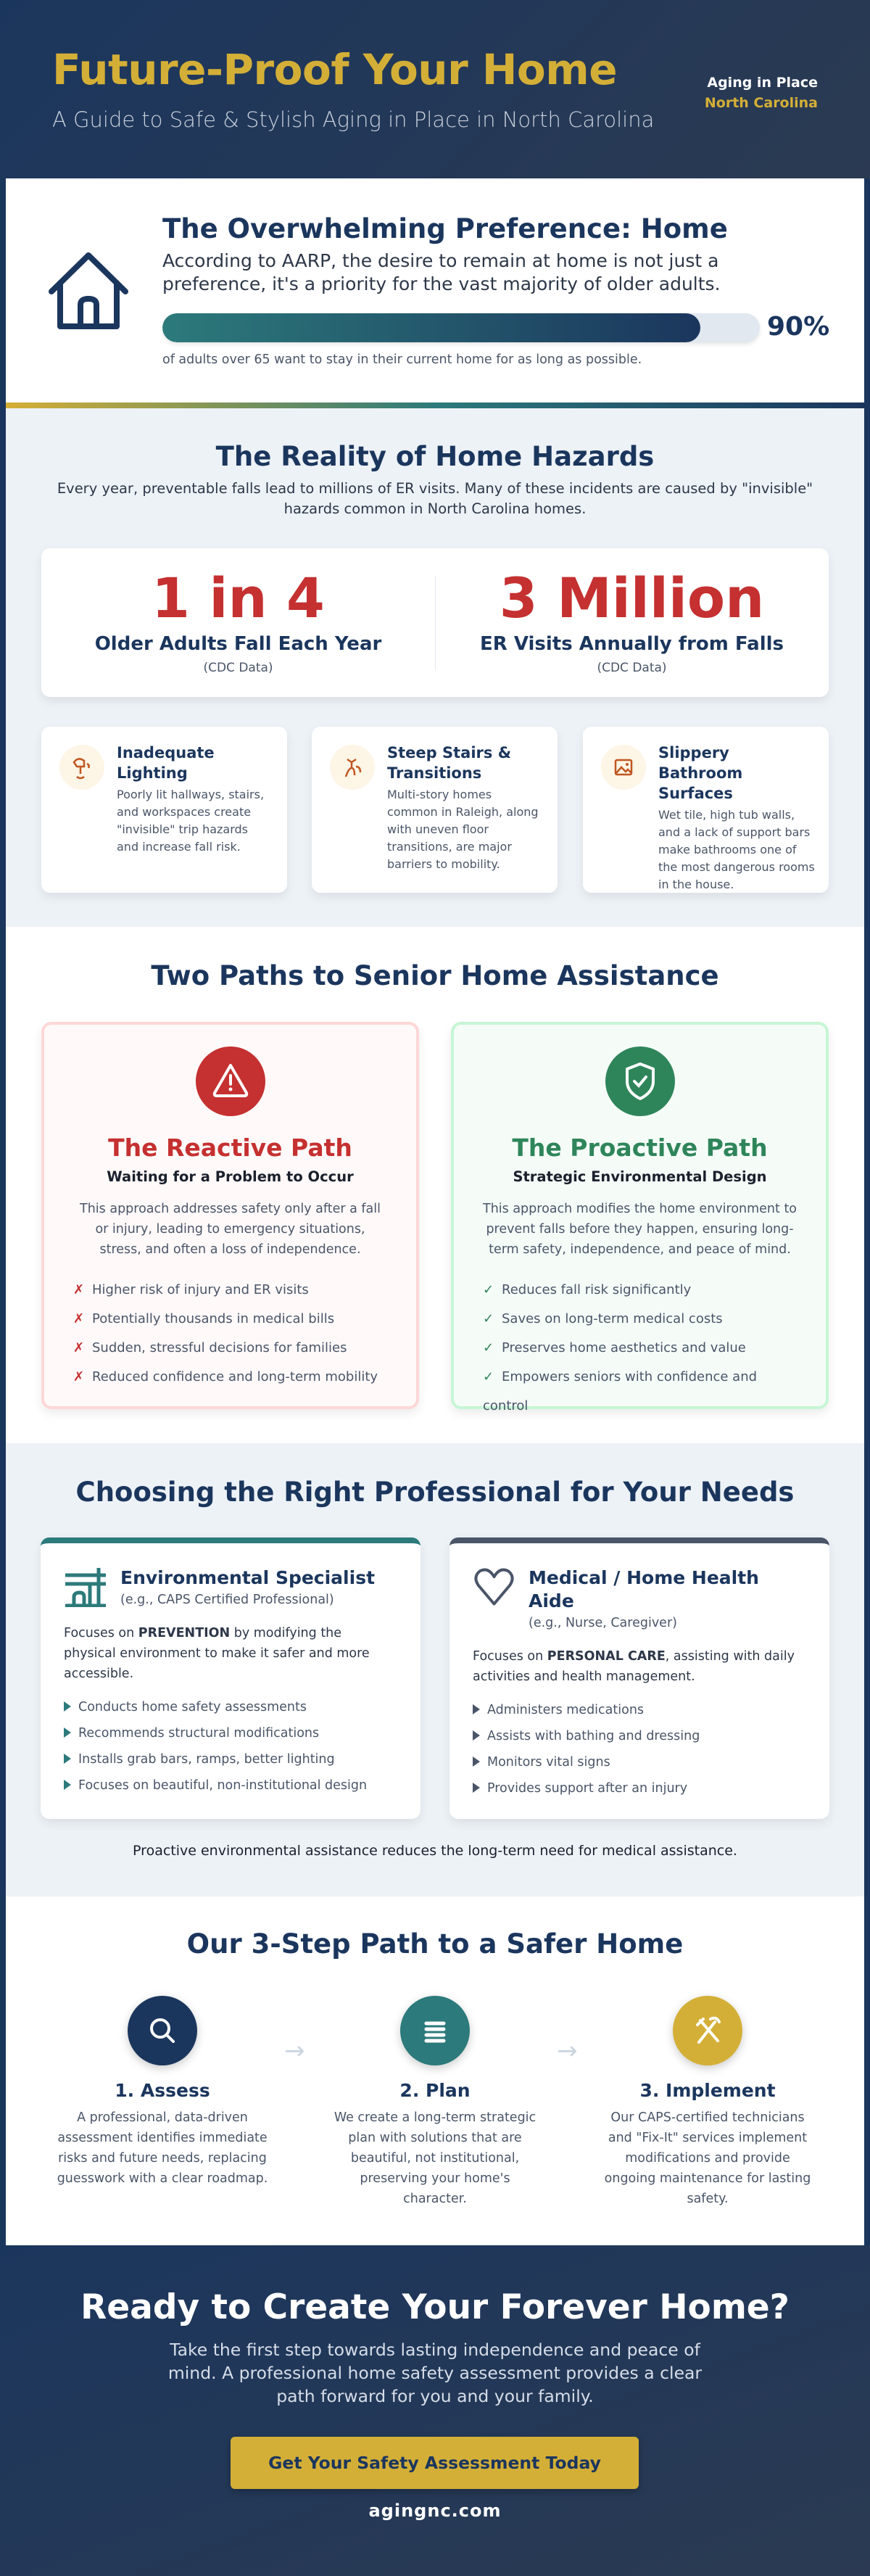  What do you see at coordinates (81, 767) in the screenshot?
I see `lamp-icon` at bounding box center [81, 767].